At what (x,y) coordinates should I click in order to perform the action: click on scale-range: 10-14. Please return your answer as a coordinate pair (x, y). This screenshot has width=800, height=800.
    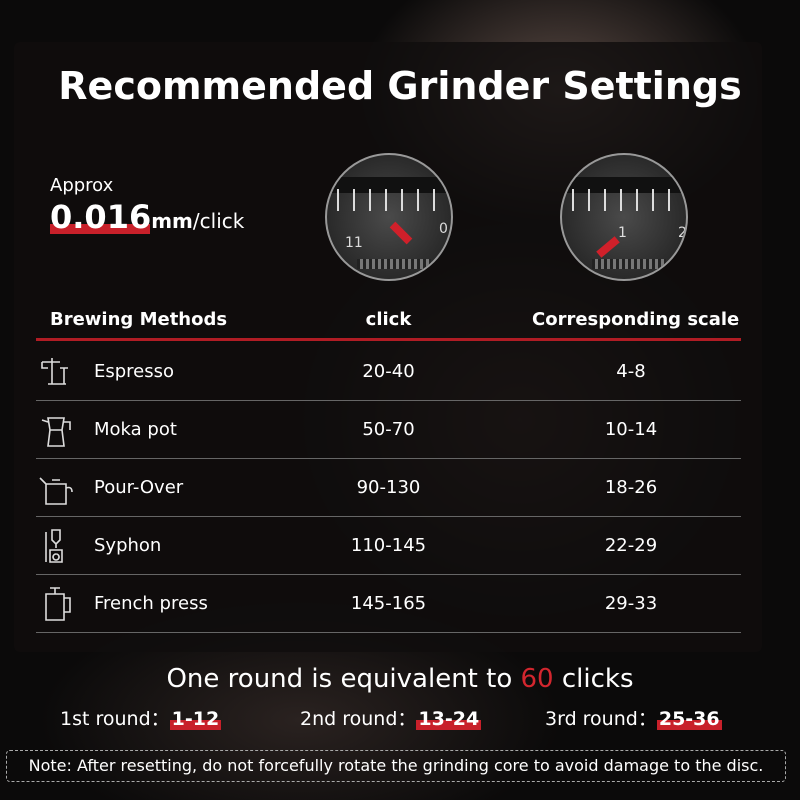
    Looking at the image, I should click on (631, 429).